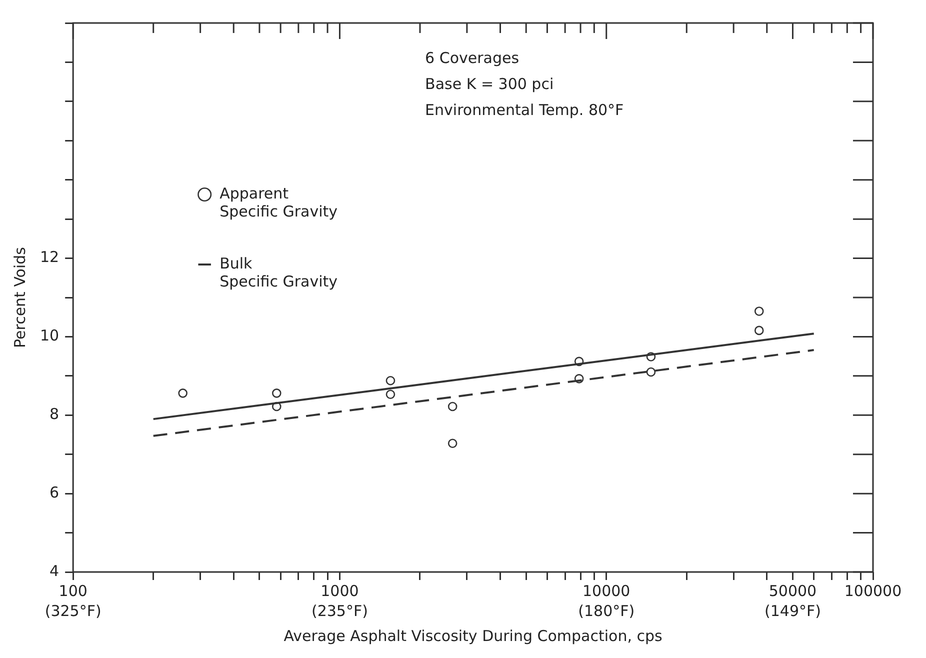  What do you see at coordinates (792, 611) in the screenshot?
I see `text: (149°F)` at bounding box center [792, 611].